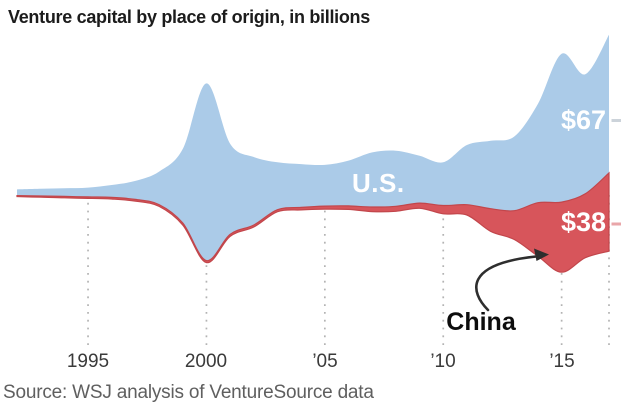 This screenshot has width=622, height=414. What do you see at coordinates (583, 120) in the screenshot?
I see `us-end-value: $67` at bounding box center [583, 120].